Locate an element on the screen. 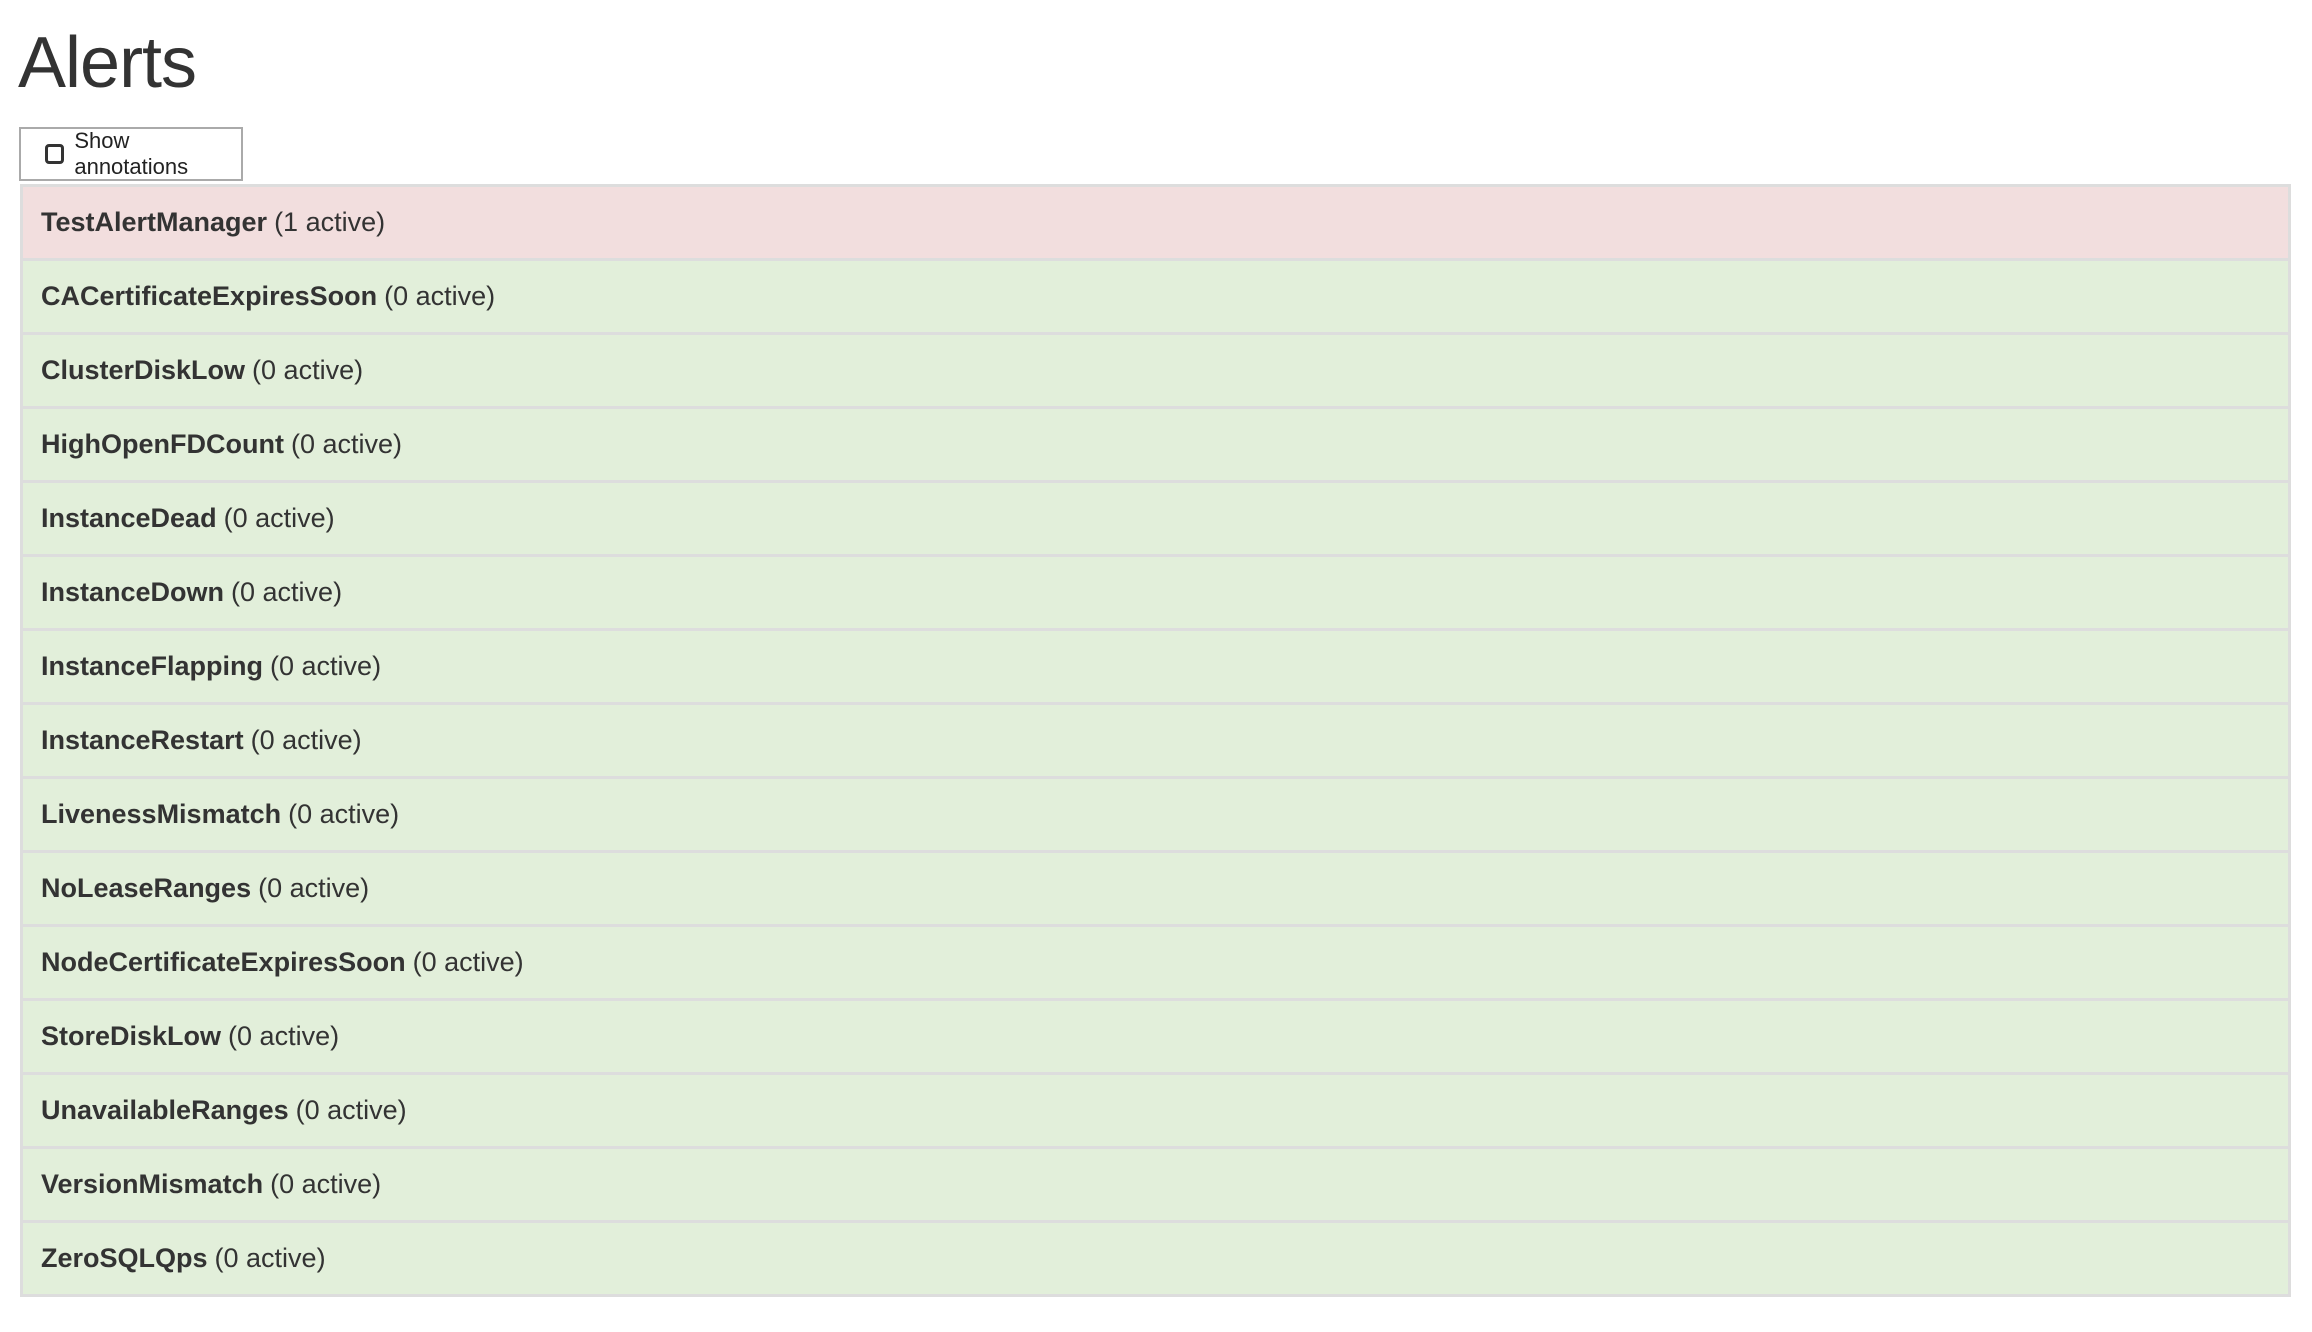 This screenshot has height=1332, width=2312. show-annotations-toggle: Show annotations is located at coordinates (131, 154).